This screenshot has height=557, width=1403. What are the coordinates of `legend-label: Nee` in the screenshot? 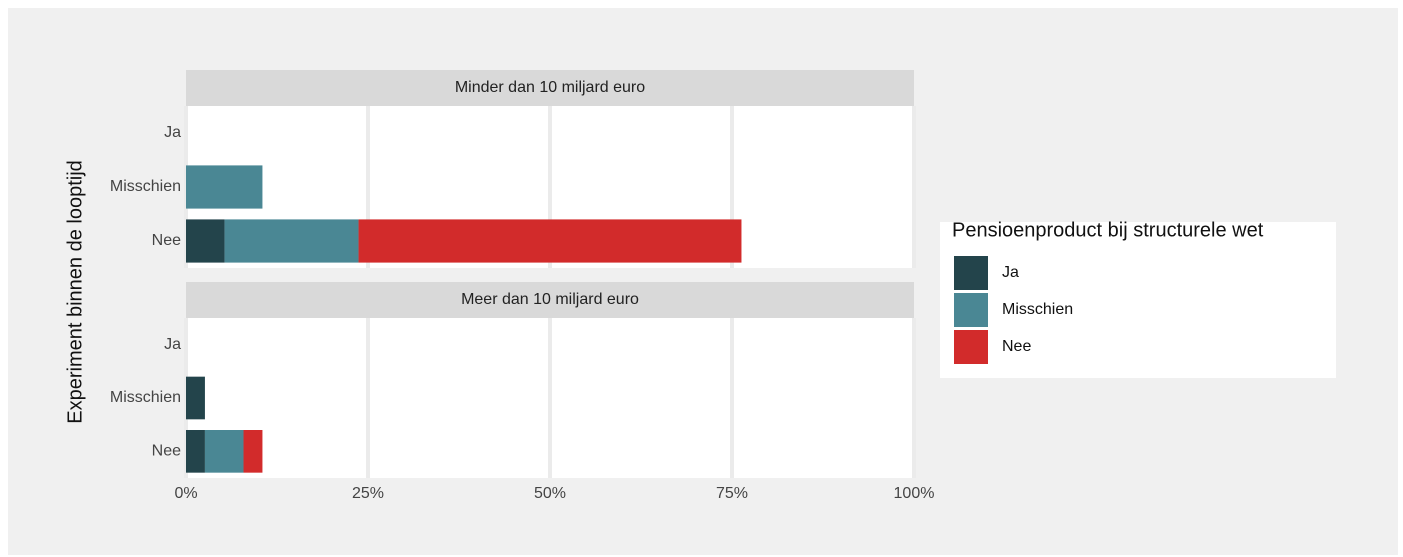 It's located at (1016, 346).